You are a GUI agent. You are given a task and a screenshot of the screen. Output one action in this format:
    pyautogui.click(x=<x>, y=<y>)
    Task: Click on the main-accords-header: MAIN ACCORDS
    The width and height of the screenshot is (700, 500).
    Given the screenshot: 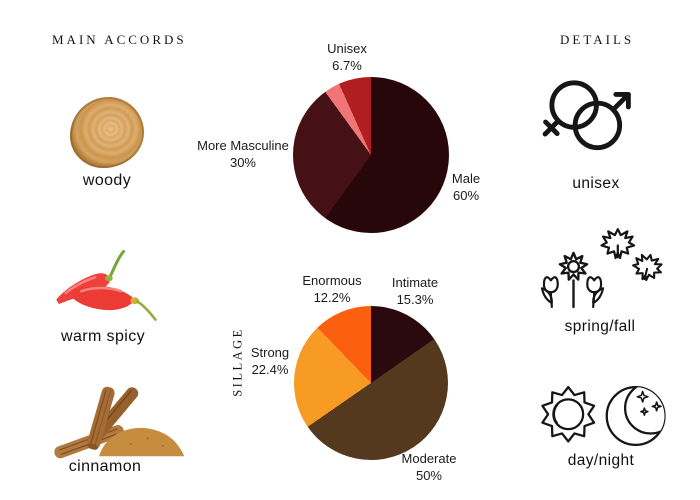 What is the action you would take?
    pyautogui.click(x=119, y=39)
    